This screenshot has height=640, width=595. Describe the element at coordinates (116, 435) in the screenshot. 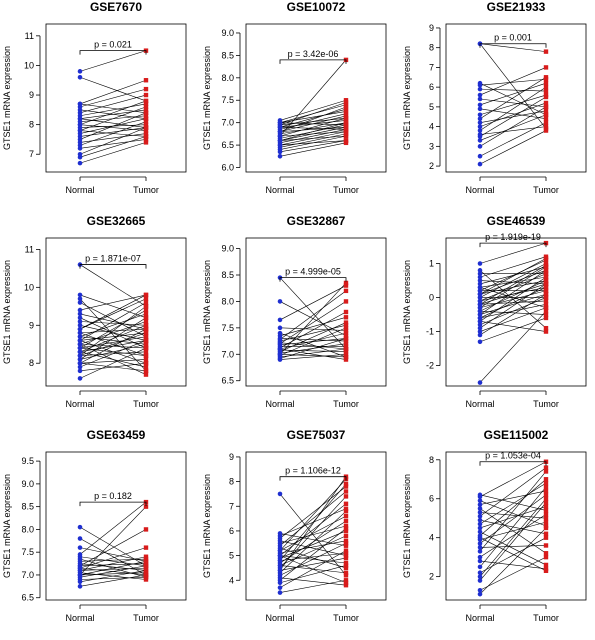

I see `chart-title: GSE63459` at that location.